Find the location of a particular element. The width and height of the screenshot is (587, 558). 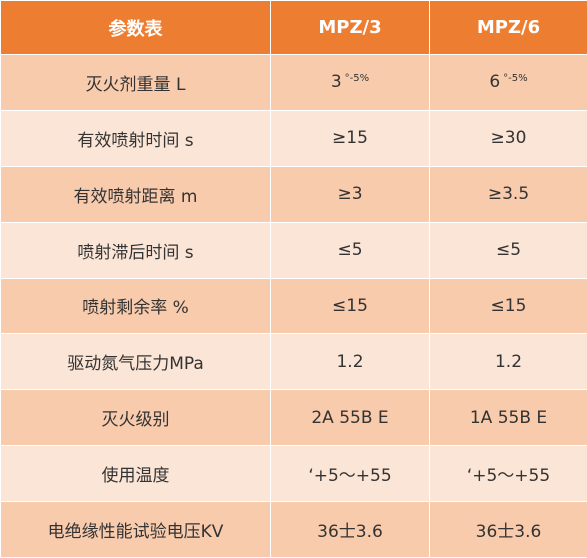

row-value-mpz3: 3 °-5% is located at coordinates (350, 82).